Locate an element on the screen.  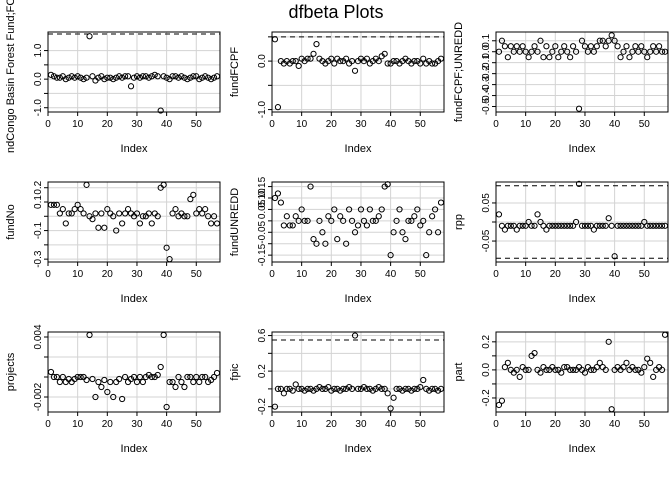
y-tick-label: 0.15 is located at coordinates (262, 186).